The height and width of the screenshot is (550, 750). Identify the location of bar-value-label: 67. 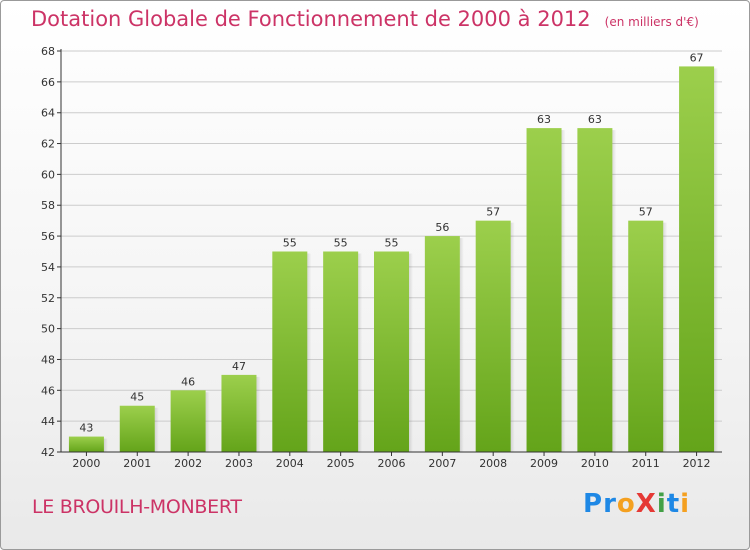
(697, 57).